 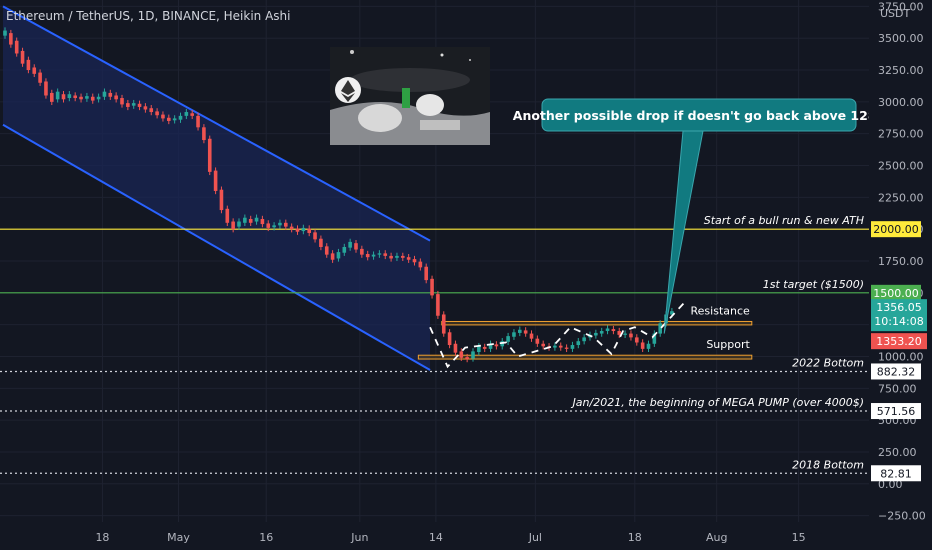 What do you see at coordinates (901, 6) in the screenshot?
I see `y-tick-label: 3750.00` at bounding box center [901, 6].